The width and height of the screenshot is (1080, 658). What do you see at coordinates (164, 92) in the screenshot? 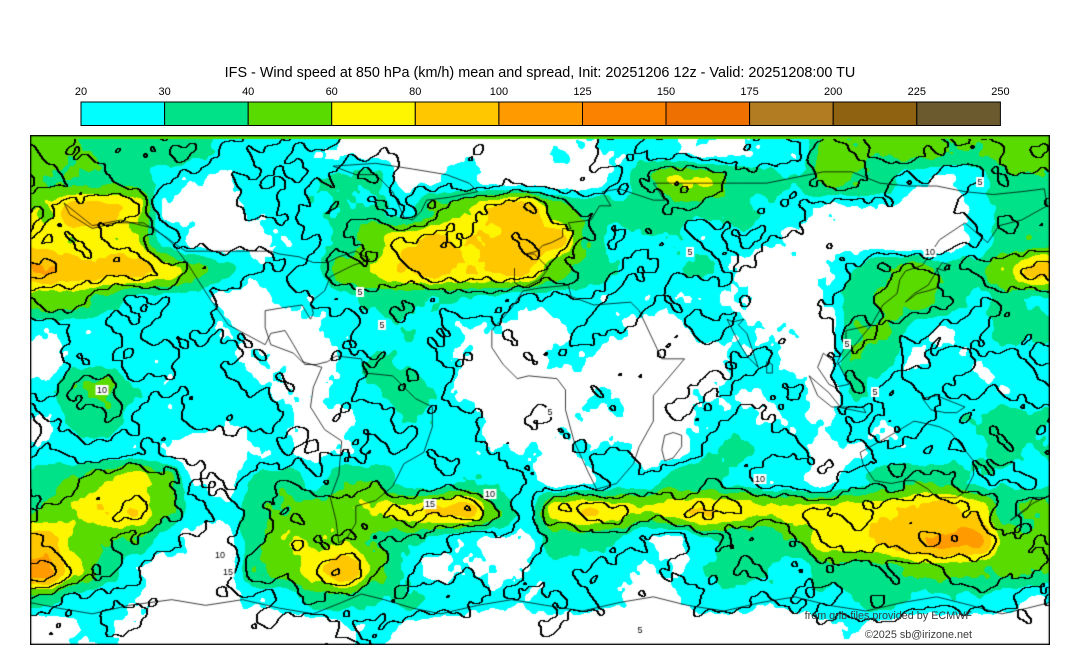
I see `svg-text: 30` at bounding box center [164, 92].